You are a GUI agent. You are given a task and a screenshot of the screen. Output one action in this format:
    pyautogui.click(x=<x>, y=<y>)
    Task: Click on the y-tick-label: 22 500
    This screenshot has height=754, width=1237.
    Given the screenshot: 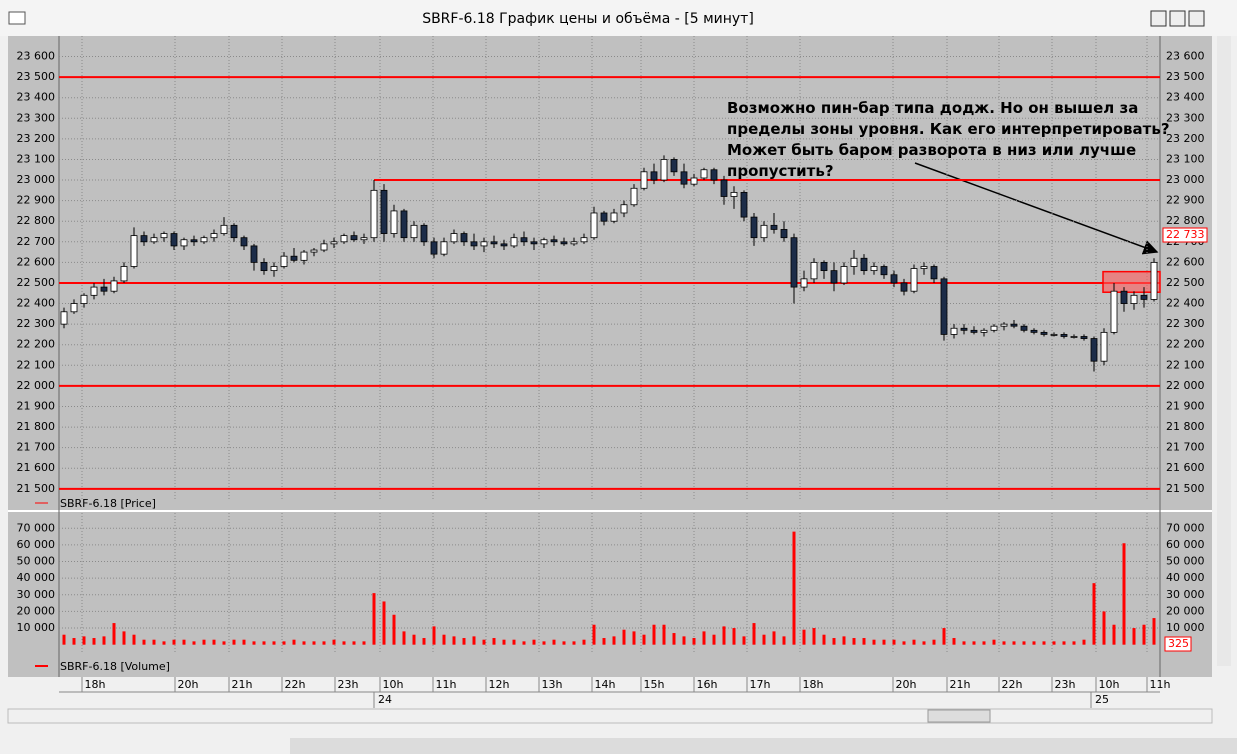 What is the action you would take?
    pyautogui.click(x=36, y=282)
    